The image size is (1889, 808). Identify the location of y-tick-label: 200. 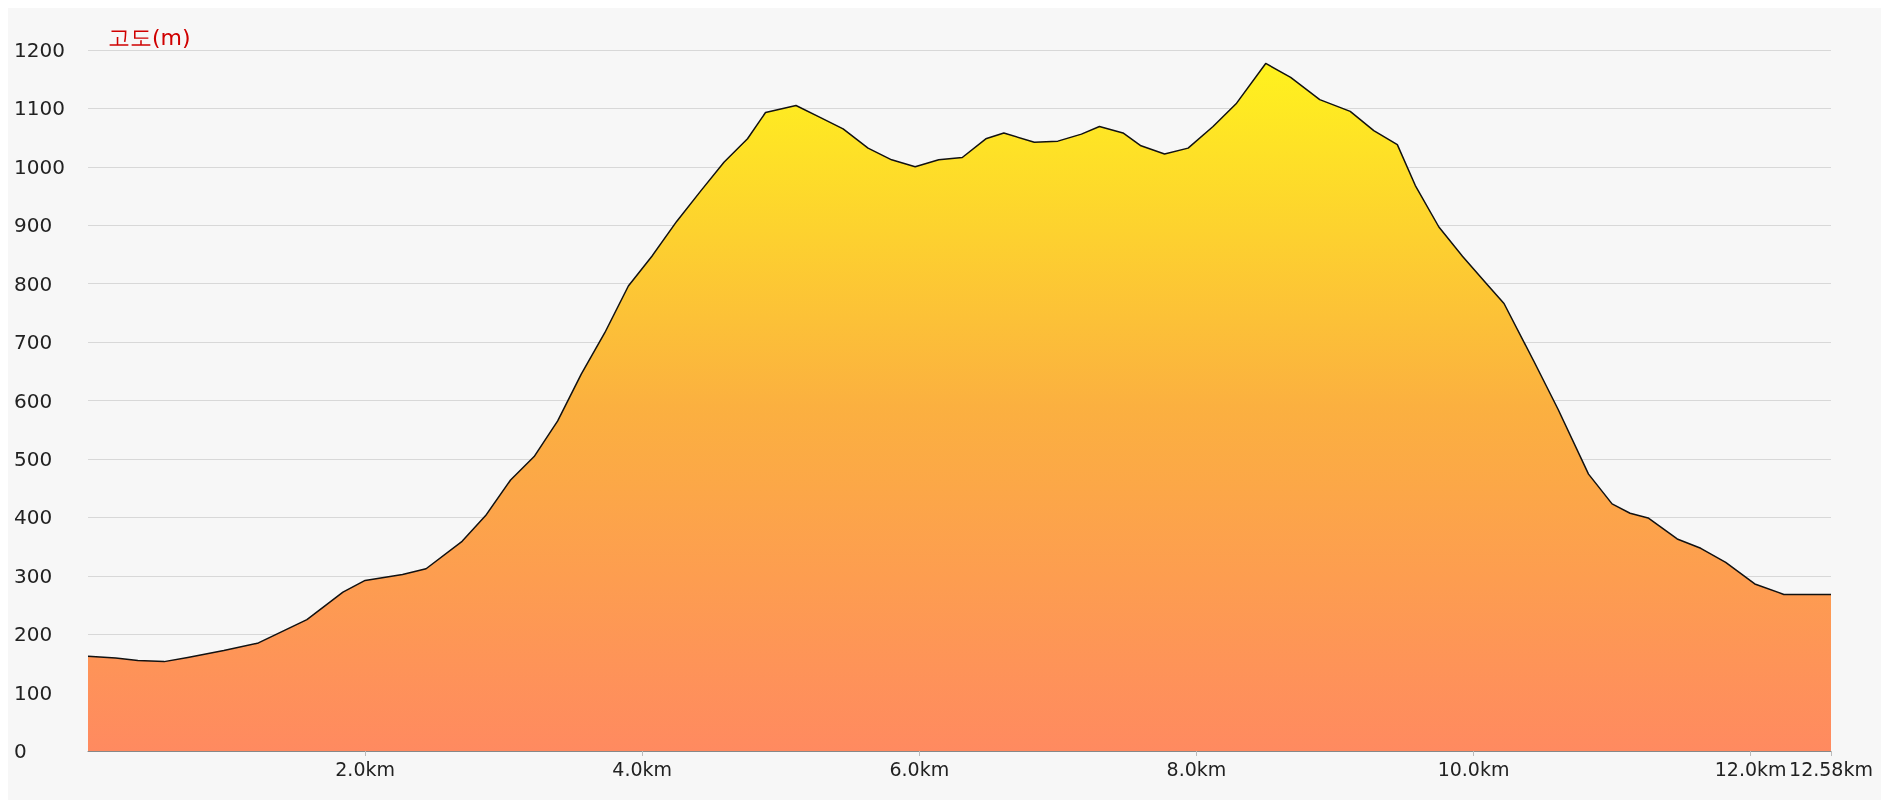
(33, 634).